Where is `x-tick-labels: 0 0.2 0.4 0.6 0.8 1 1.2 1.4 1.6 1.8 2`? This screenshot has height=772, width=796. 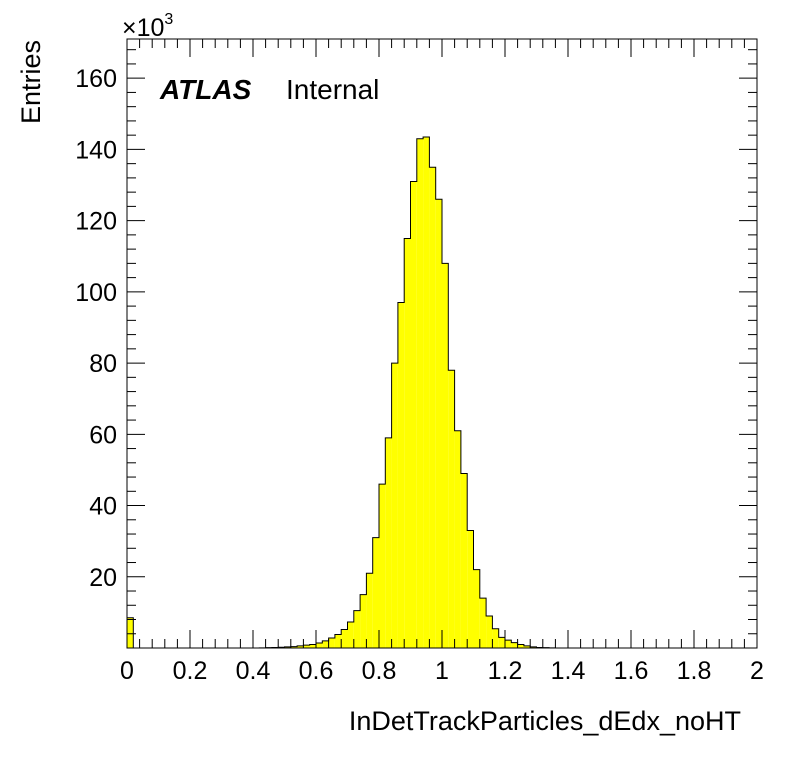
x-tick-labels: 0 0.2 0.4 0.6 0.8 1 1.2 1.4 1.6 1.8 2 is located at coordinates (442, 671).